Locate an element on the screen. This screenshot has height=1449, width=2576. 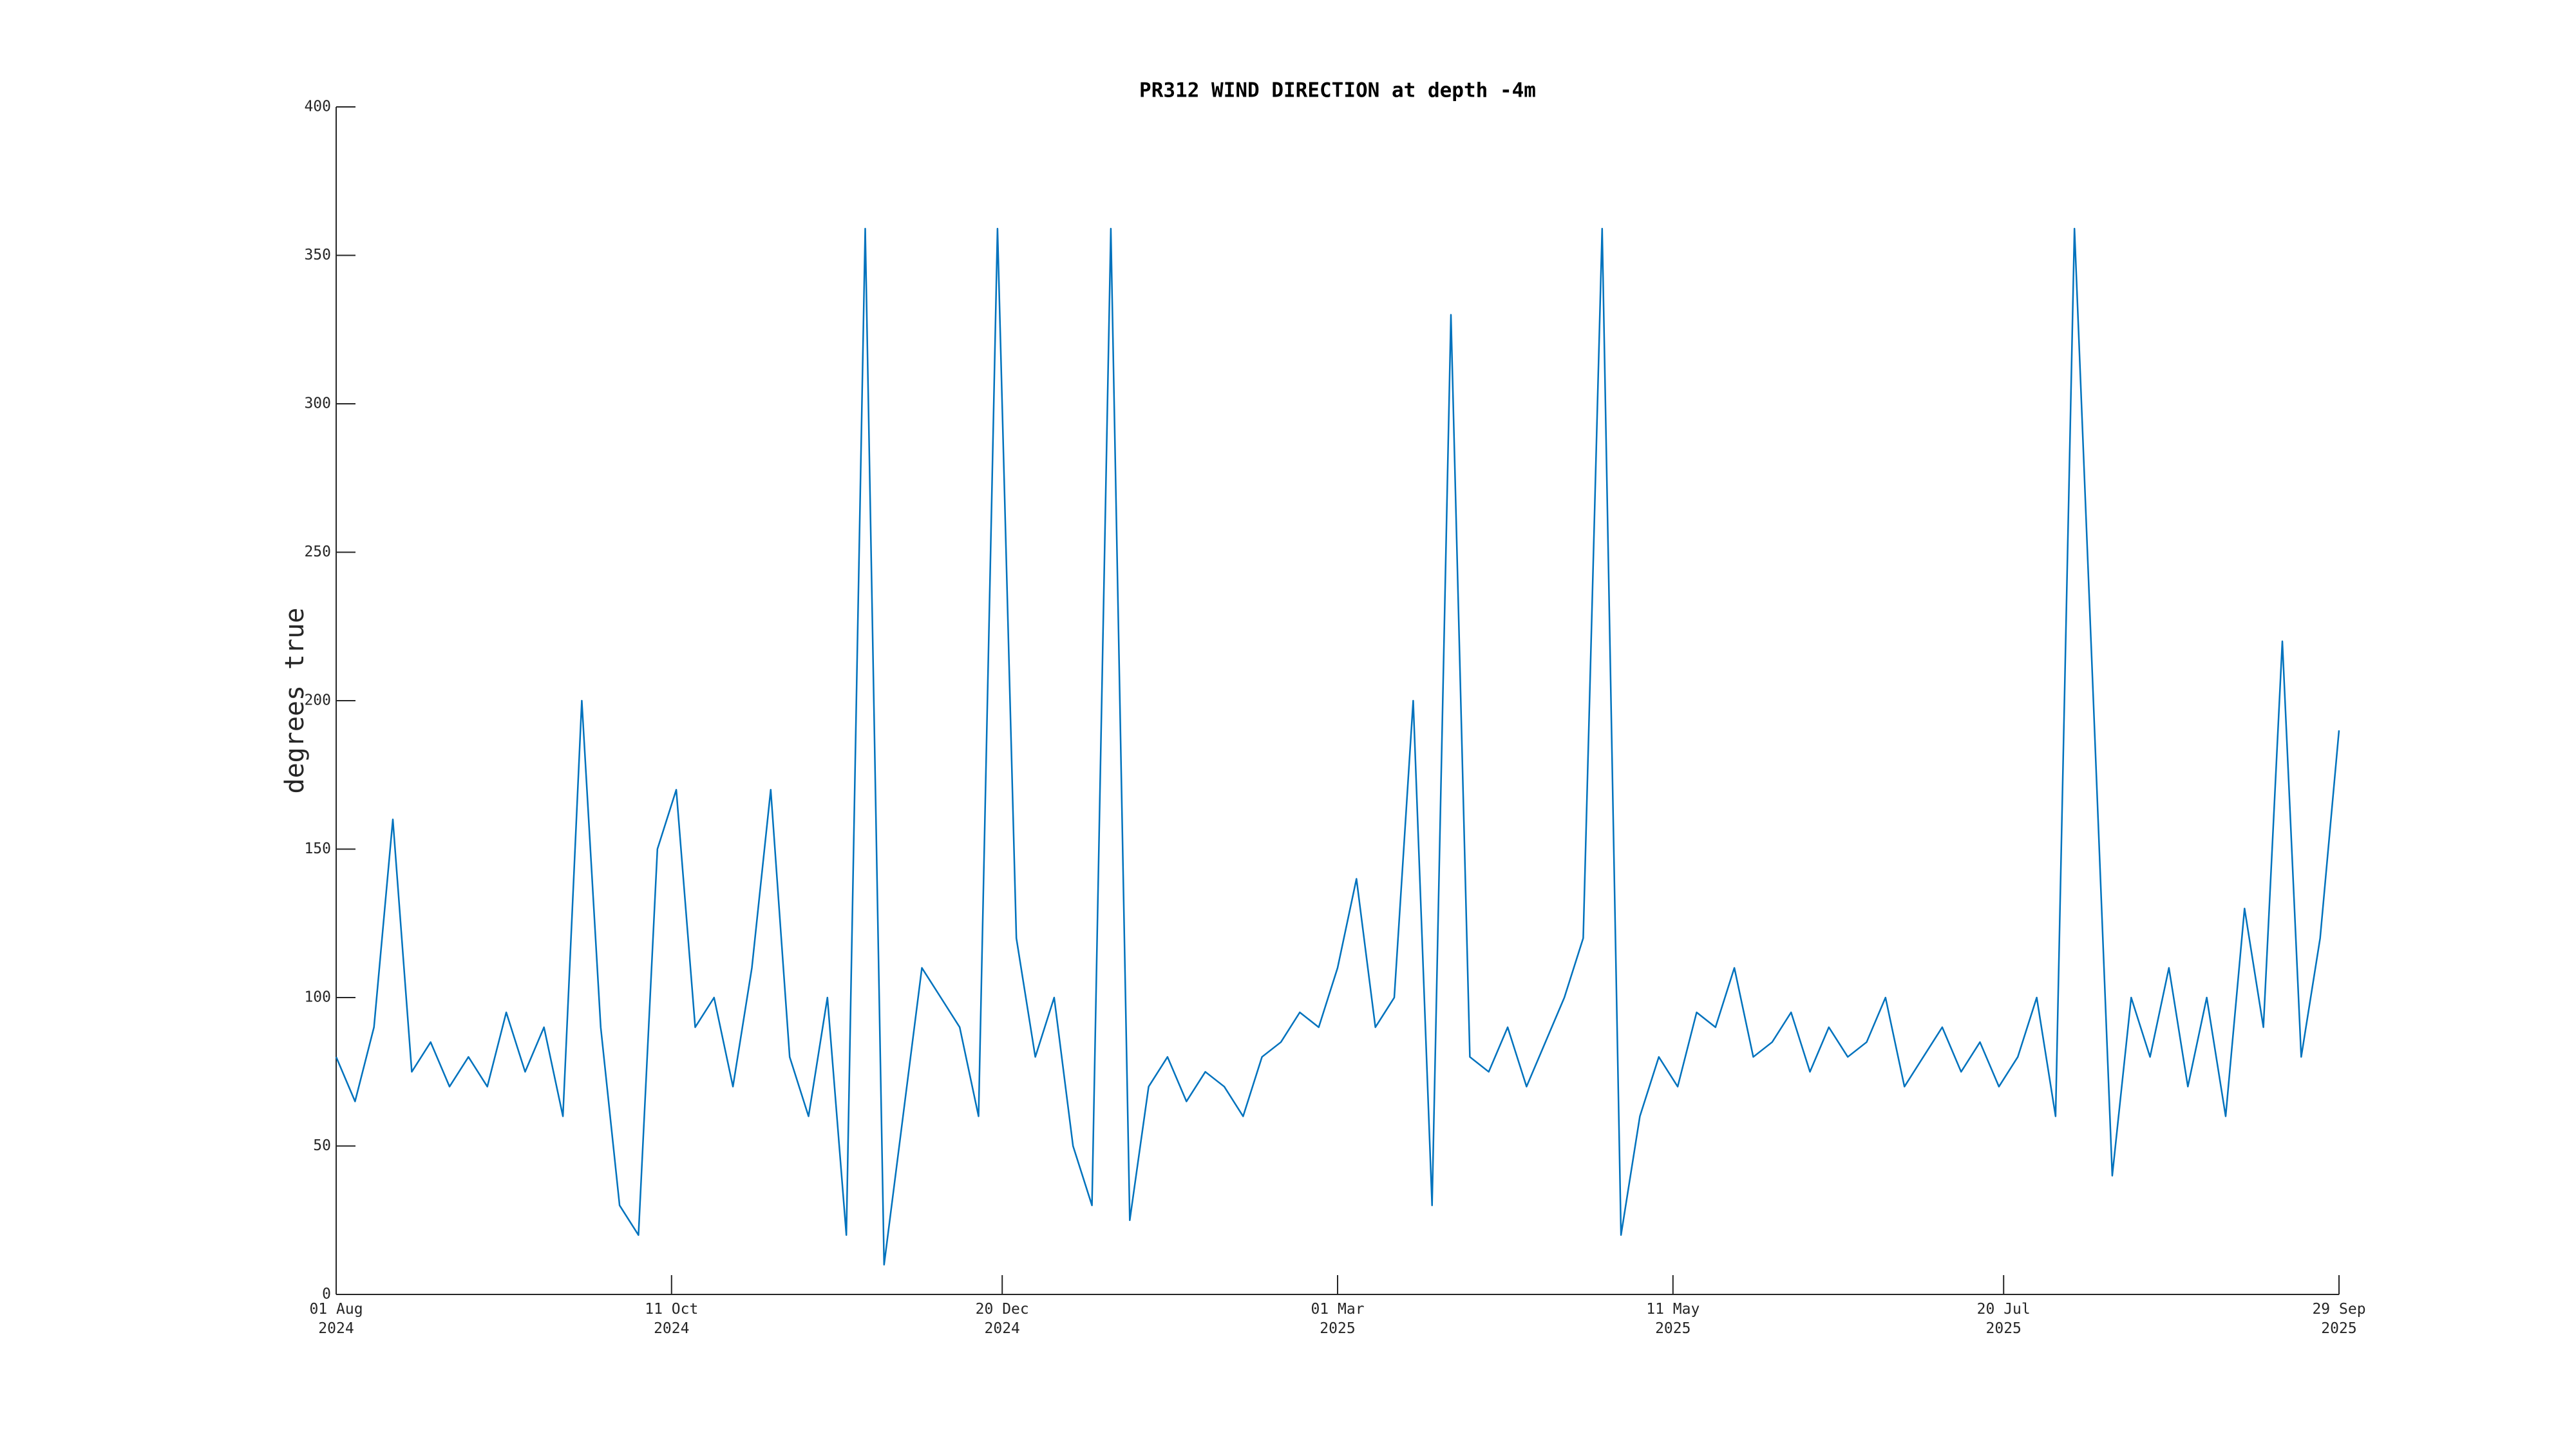
y-tick-label: 300 is located at coordinates (318, 403).